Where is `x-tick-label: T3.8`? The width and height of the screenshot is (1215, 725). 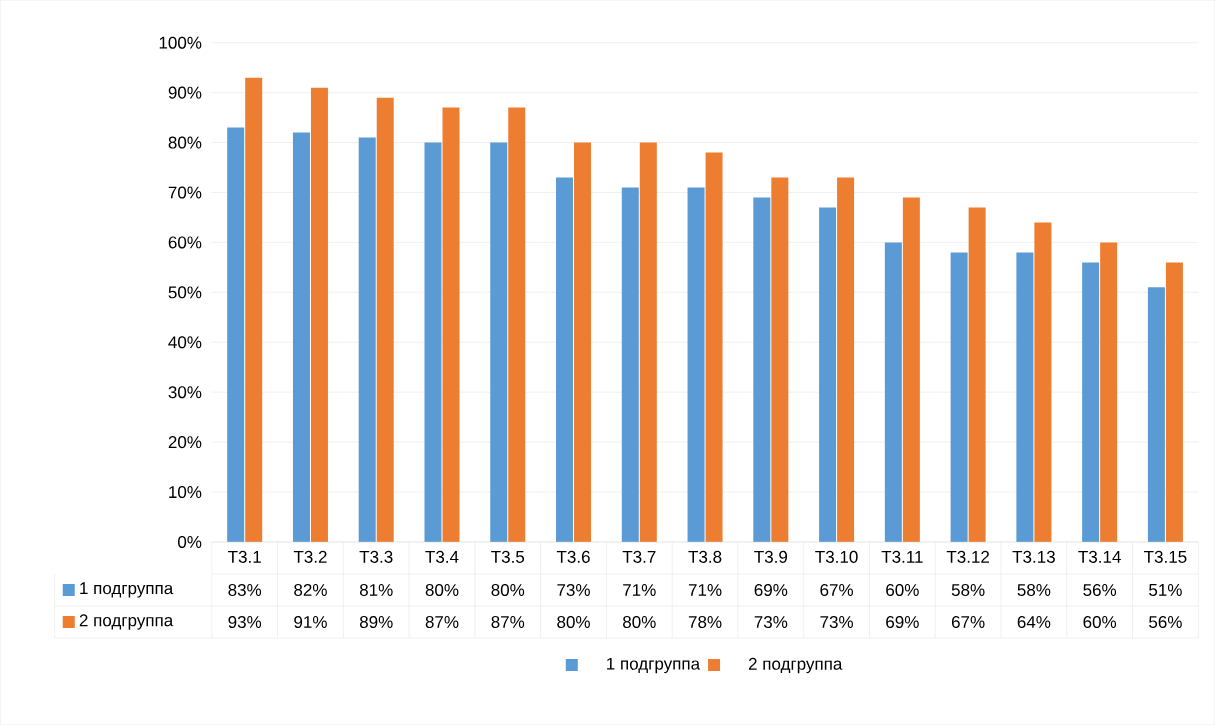
x-tick-label: T3.8 is located at coordinates (705, 556).